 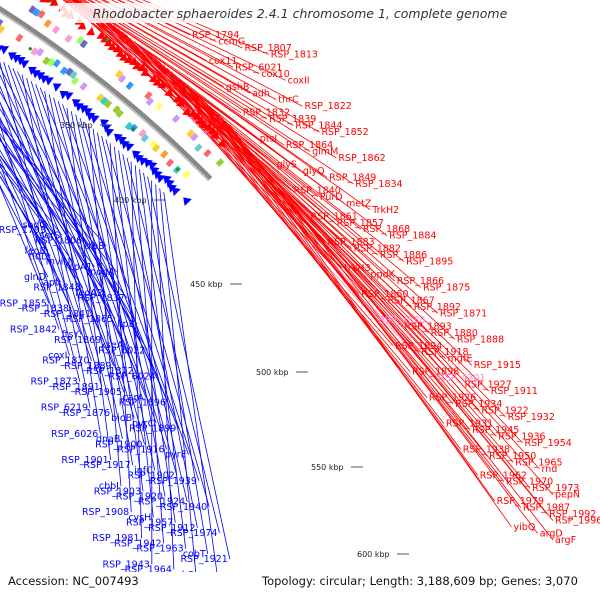 What do you see at coordinates (87, 366) in the screenshot?
I see `reverse-gene-label: RSP_1889` at bounding box center [87, 366].